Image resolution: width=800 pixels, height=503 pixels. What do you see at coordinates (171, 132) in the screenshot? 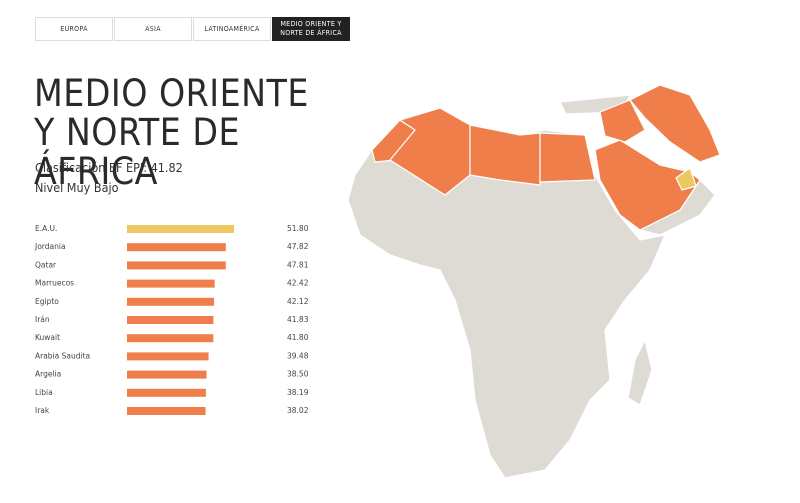
I see `region-title: MEDIO ORIENTE Y NORTE DE ÁFRICA` at bounding box center [171, 132].